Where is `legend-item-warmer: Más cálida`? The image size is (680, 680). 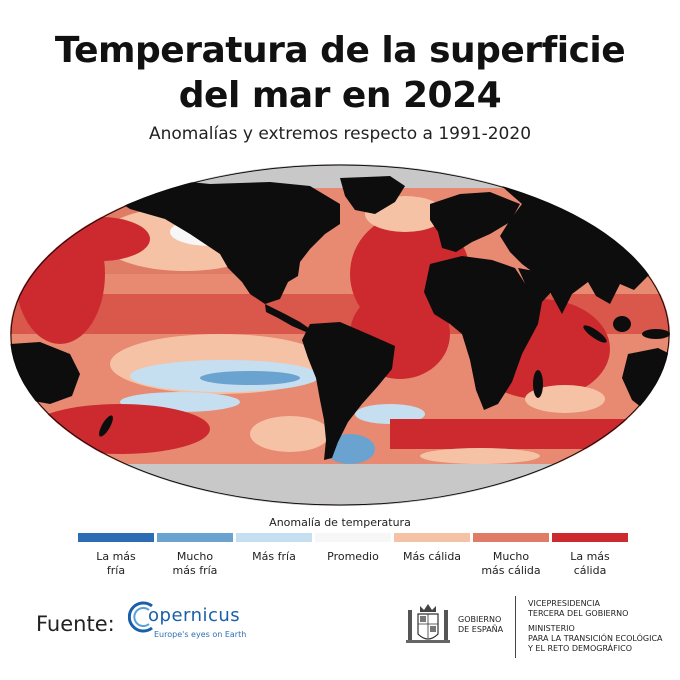 legend-item-warmer: Más cálida is located at coordinates (432, 548).